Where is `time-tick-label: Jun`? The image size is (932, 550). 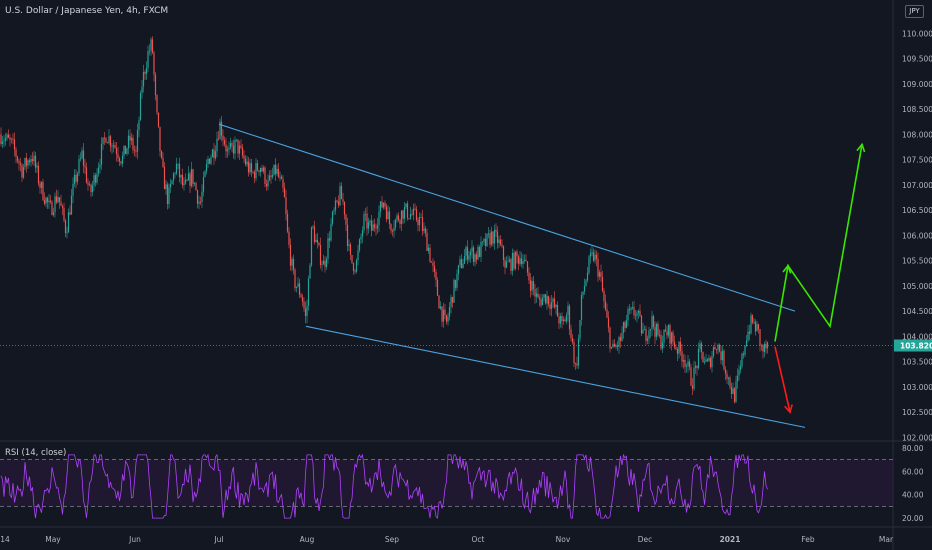 time-tick-label: Jun is located at coordinates (134, 539).